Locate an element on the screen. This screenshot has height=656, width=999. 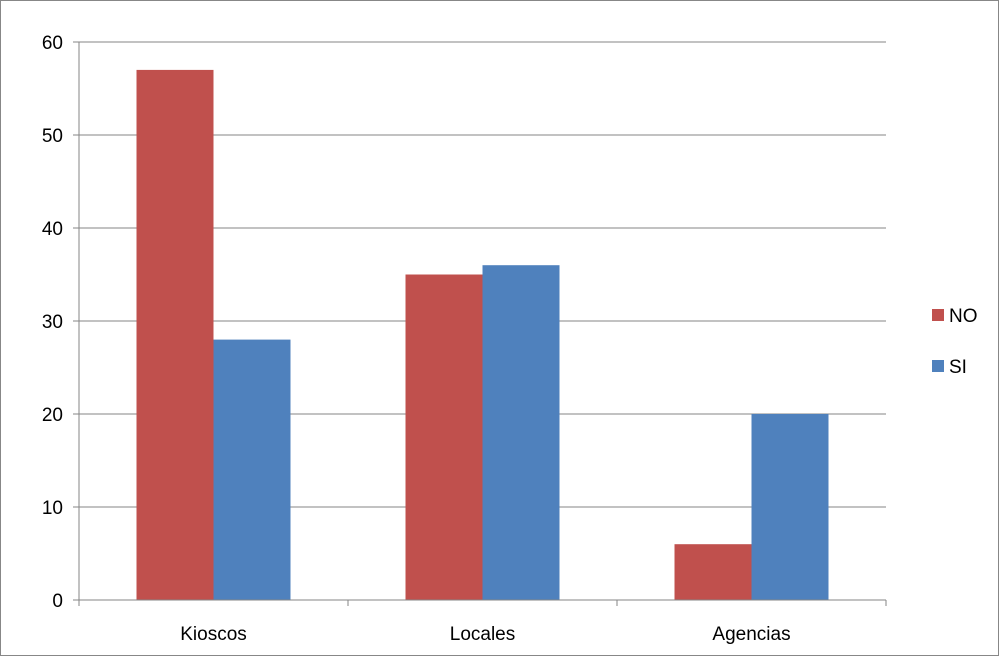
y-tick-label-20: 20 is located at coordinates (52, 415).